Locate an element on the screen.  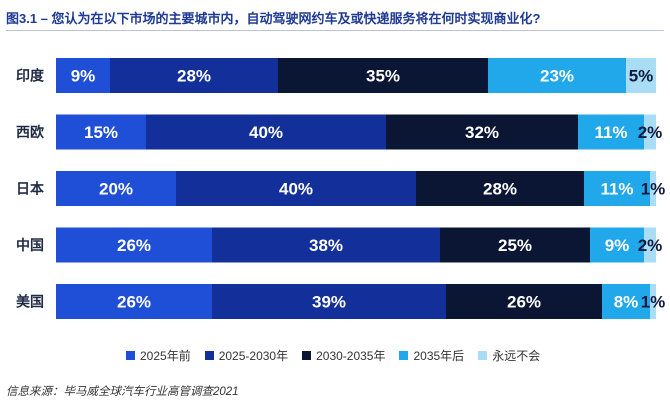
data-label: 32% is located at coordinates (482, 132).